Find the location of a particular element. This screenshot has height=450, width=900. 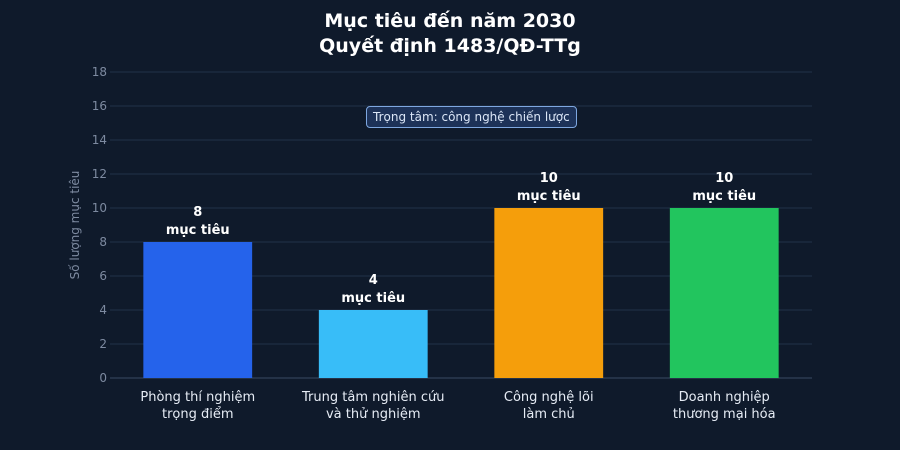

data-label-value: 8 is located at coordinates (197, 212).